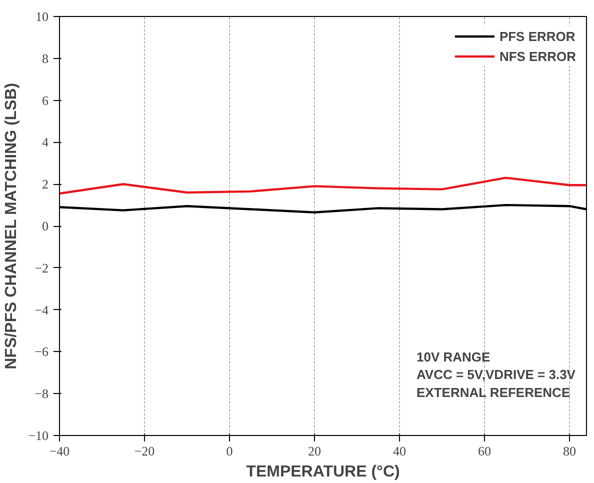 Image resolution: width=594 pixels, height=483 pixels. I want to click on y-tick-label: −8, so click(41, 394).